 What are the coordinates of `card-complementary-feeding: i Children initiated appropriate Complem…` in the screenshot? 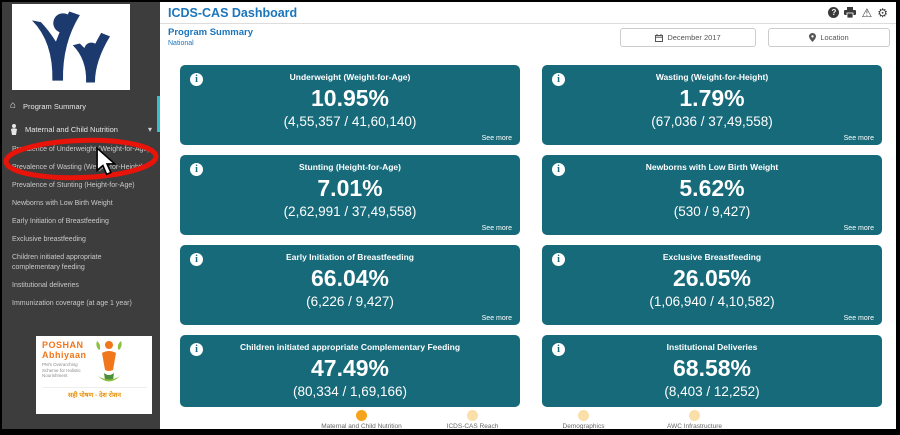 It's located at (350, 371).